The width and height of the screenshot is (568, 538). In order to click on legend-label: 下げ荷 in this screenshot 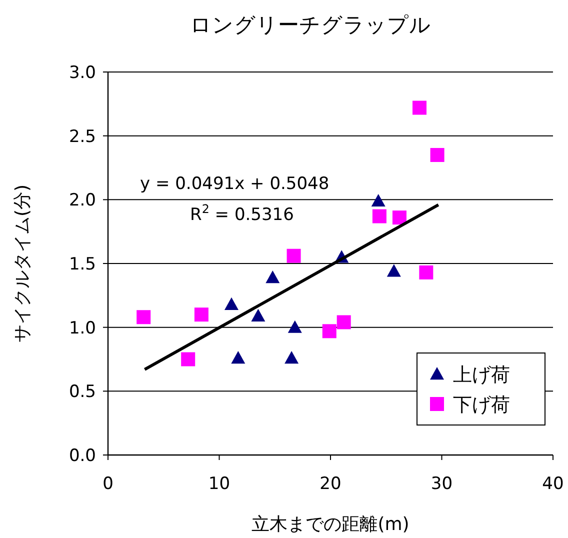, I will do `click(481, 405)`.